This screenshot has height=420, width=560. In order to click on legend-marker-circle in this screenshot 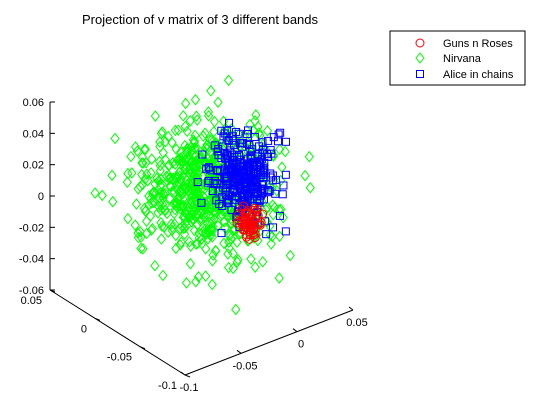, I will do `click(420, 43)`.